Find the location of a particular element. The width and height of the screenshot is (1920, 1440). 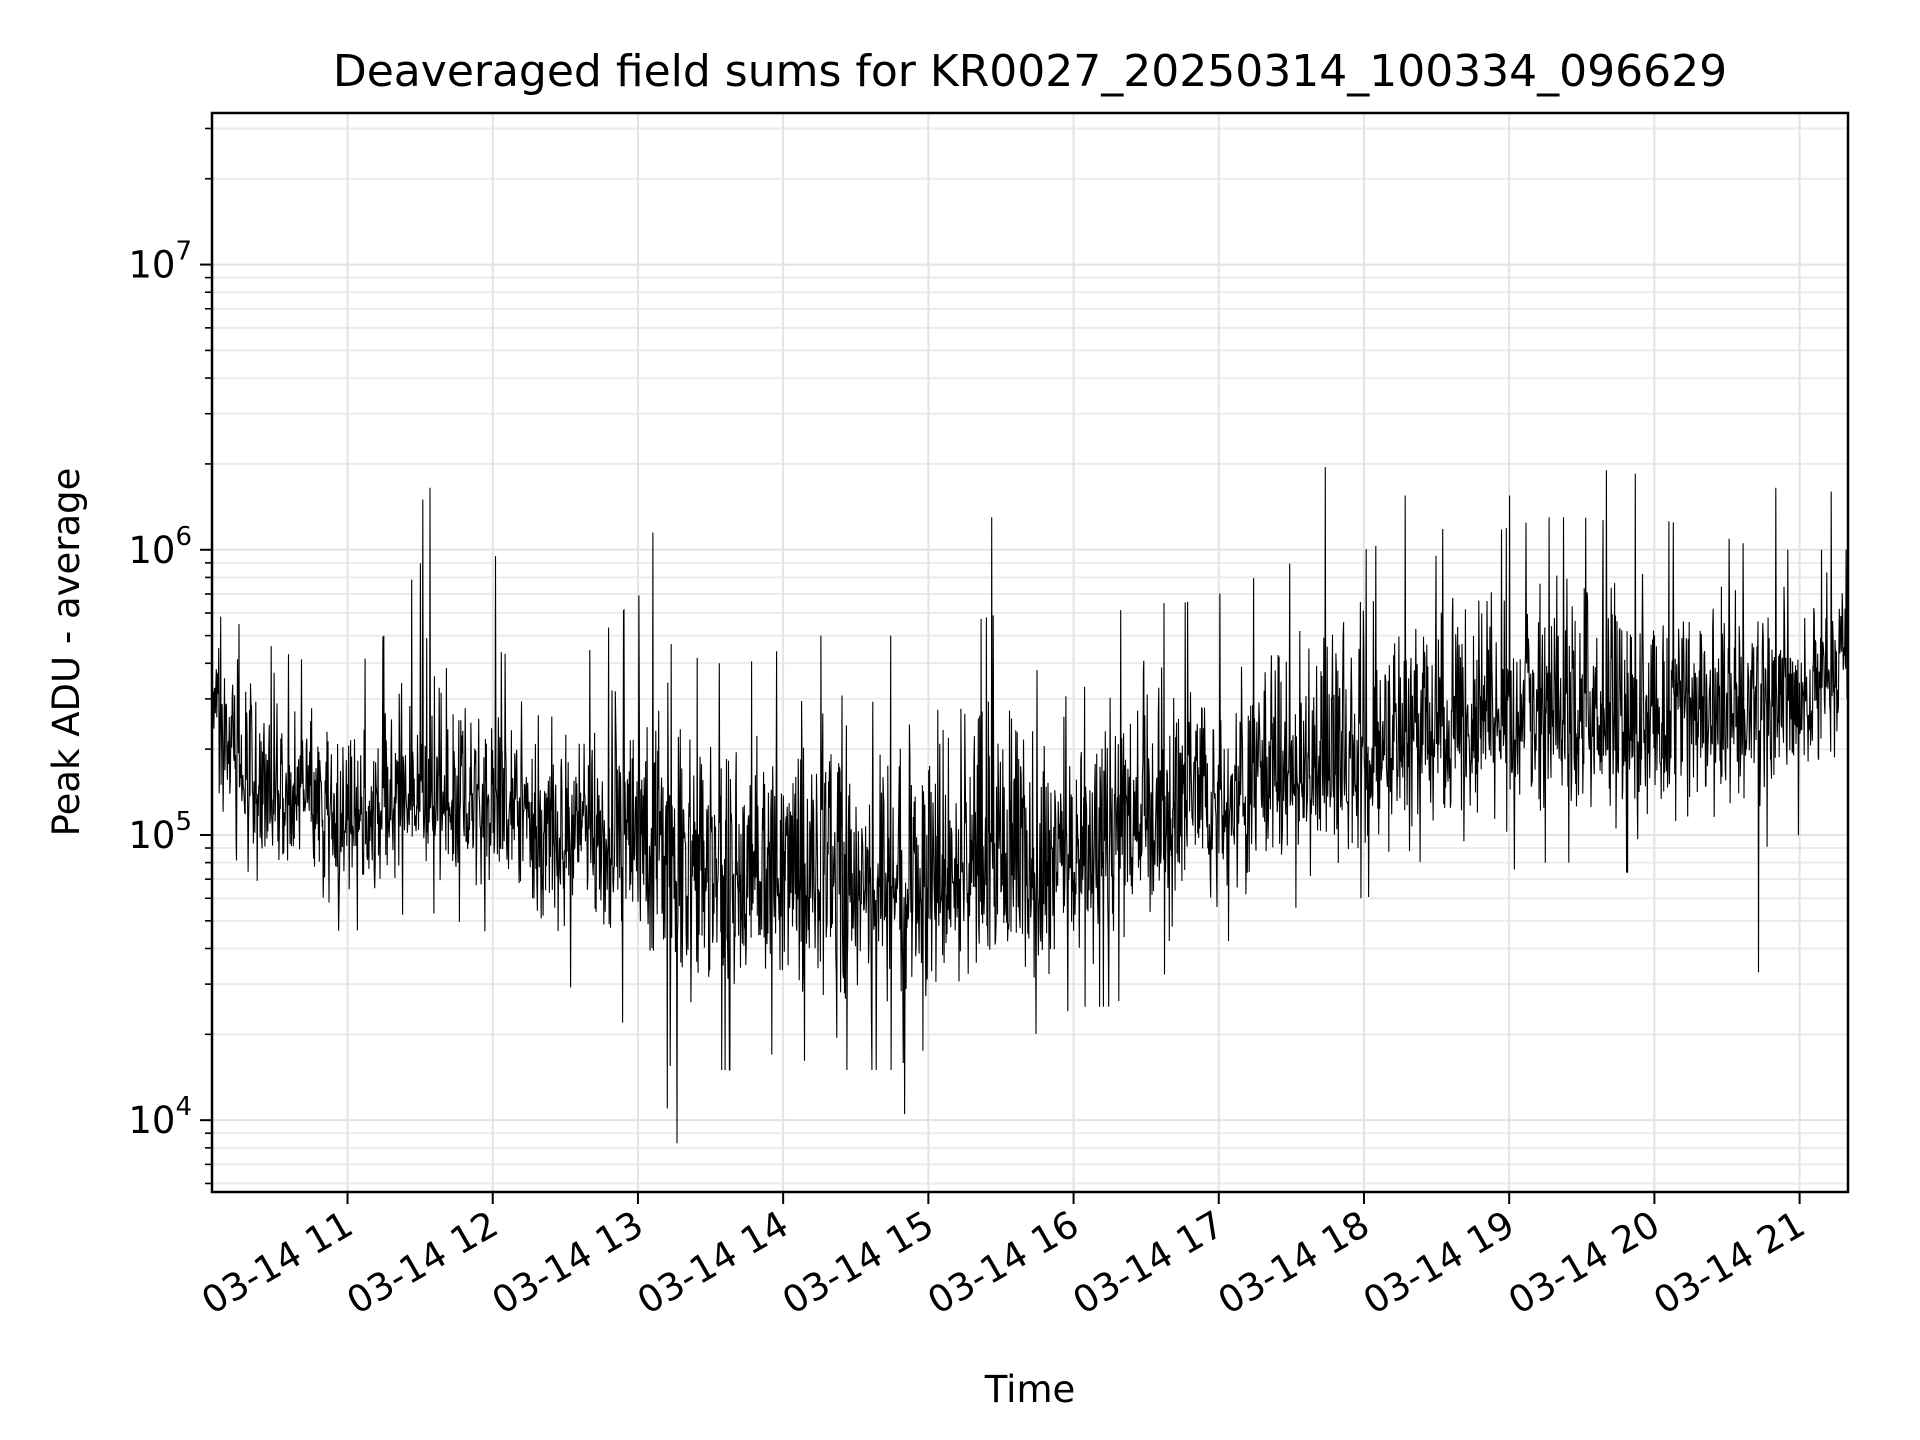

x-tick-label: 03-14 11 is located at coordinates (277, 1263).